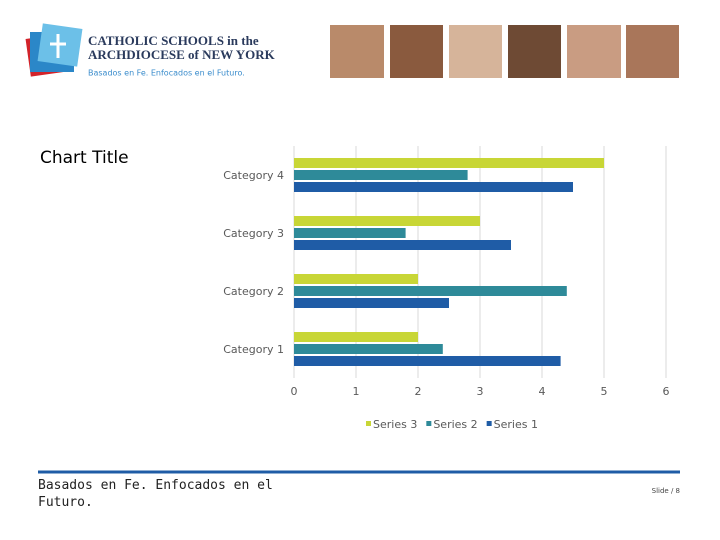 Image resolution: width=720 pixels, height=540 pixels. Describe the element at coordinates (516, 424) in the screenshot. I see `legend-label: Series 1` at that location.